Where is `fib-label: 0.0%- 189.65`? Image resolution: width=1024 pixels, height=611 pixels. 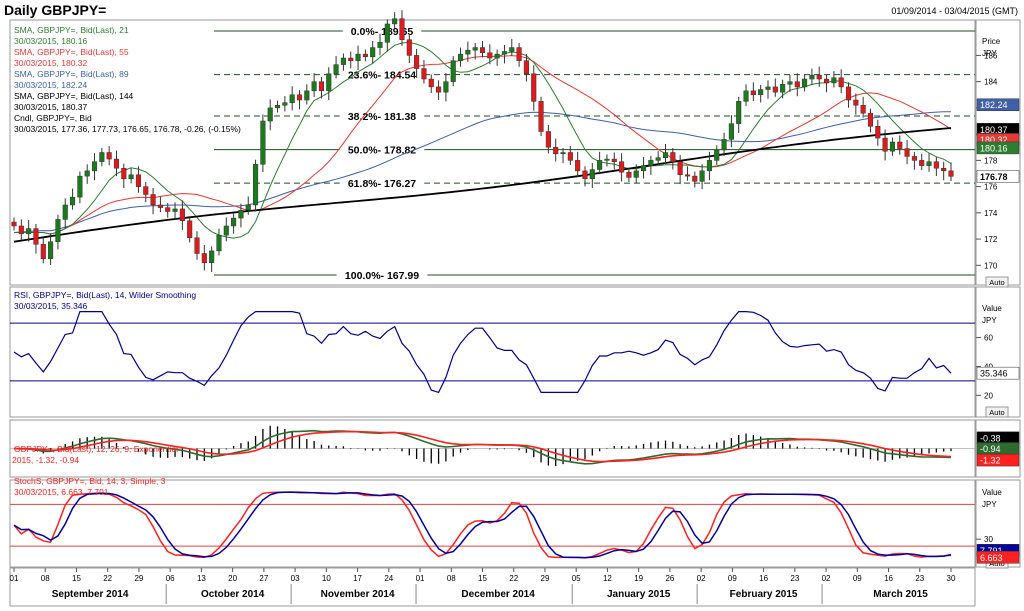
fib-label: 0.0%- 189.65 is located at coordinates (382, 32).